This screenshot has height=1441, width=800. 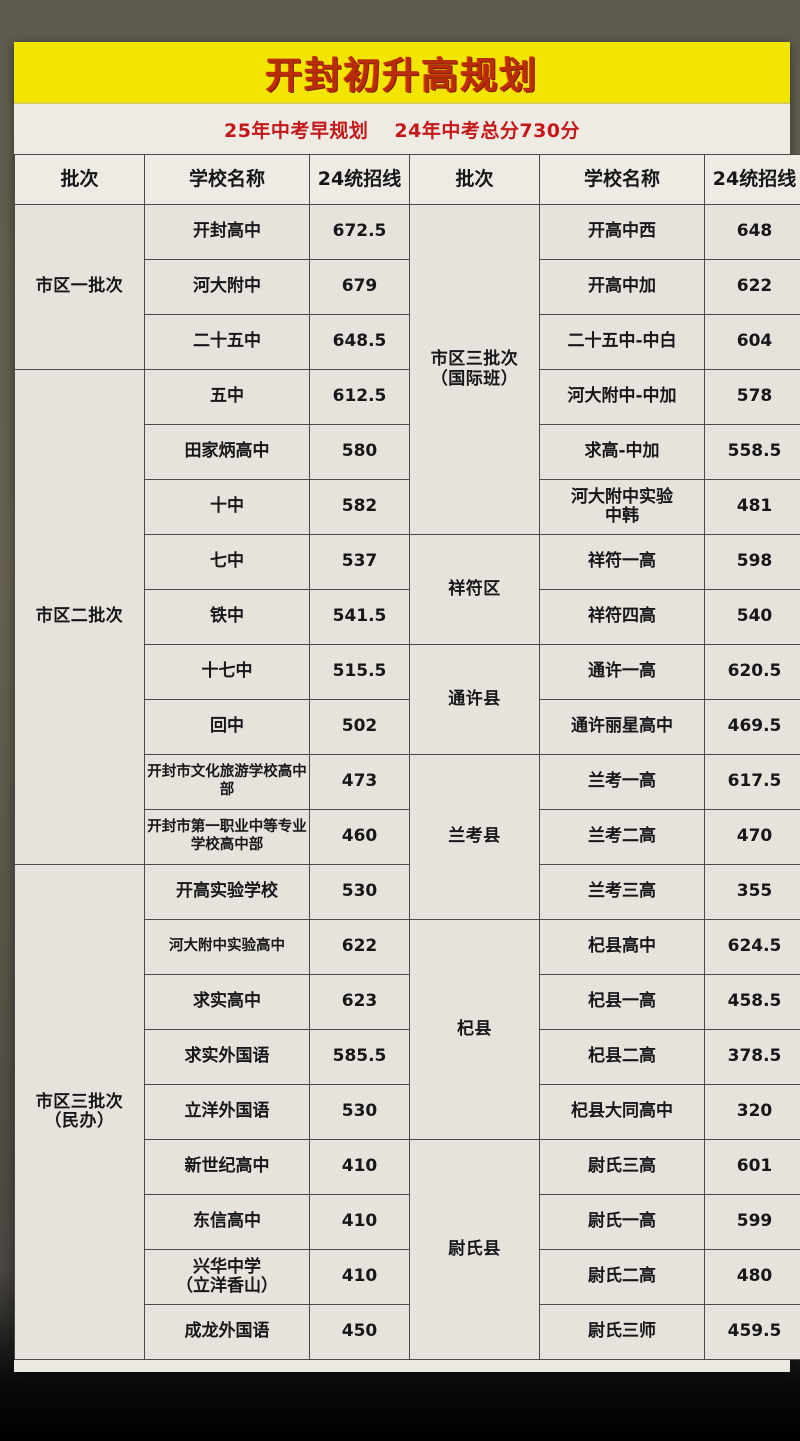 What do you see at coordinates (622, 507) in the screenshot?
I see `school-name-cell: 河大附中实验 中韩` at bounding box center [622, 507].